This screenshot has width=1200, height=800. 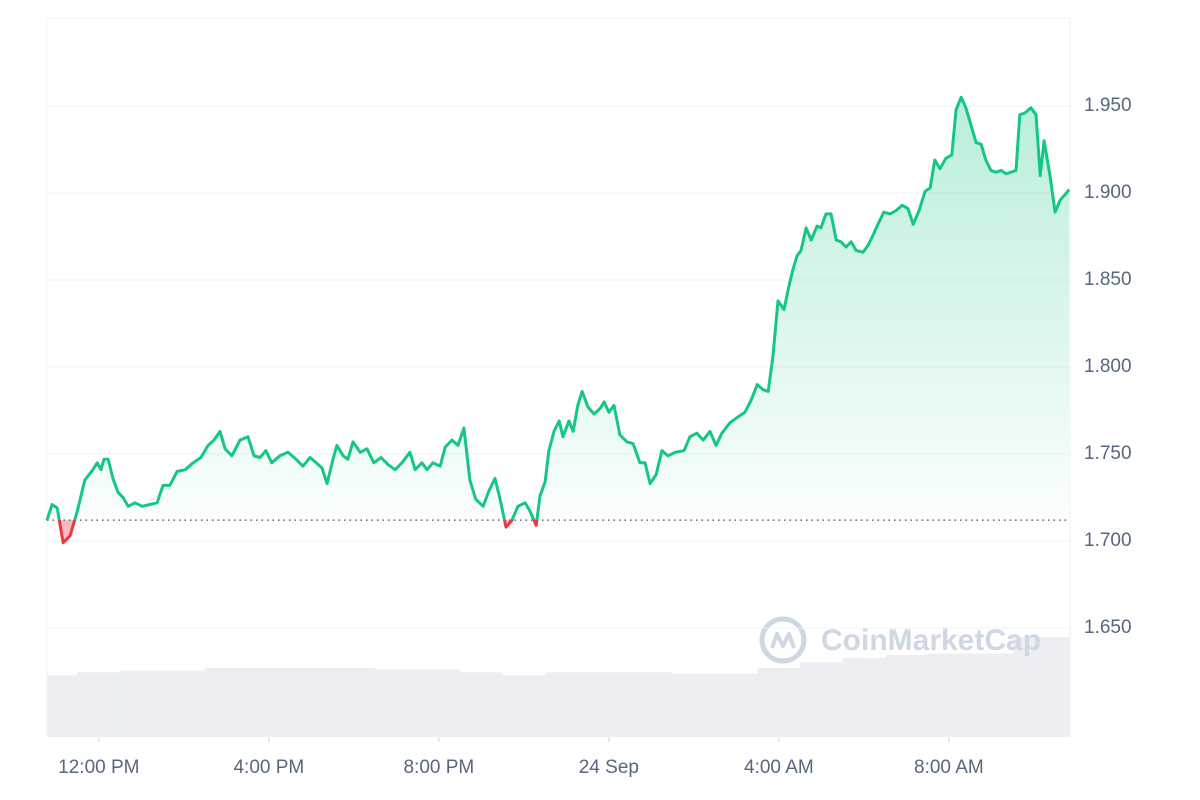 I want to click on y-tick-label: 1.850, so click(x=1108, y=279).